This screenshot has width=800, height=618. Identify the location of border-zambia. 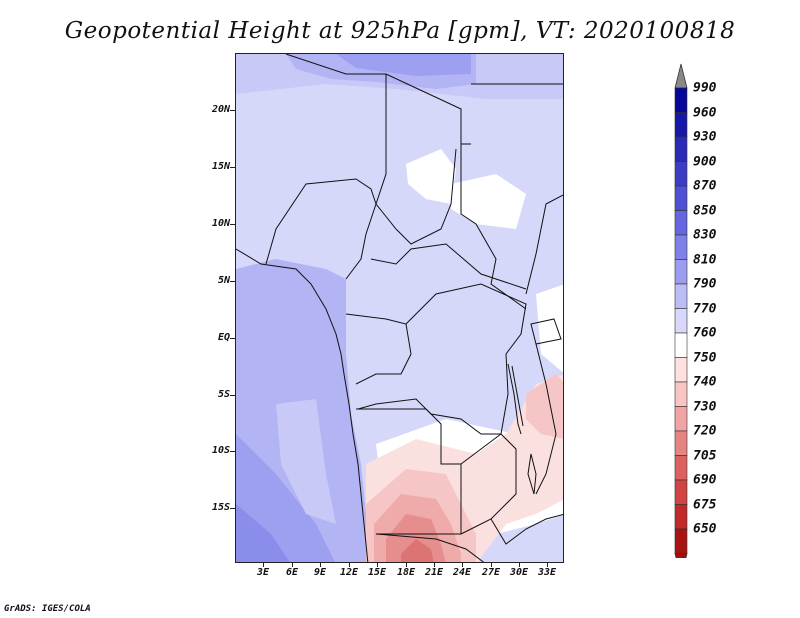
(488, 484).